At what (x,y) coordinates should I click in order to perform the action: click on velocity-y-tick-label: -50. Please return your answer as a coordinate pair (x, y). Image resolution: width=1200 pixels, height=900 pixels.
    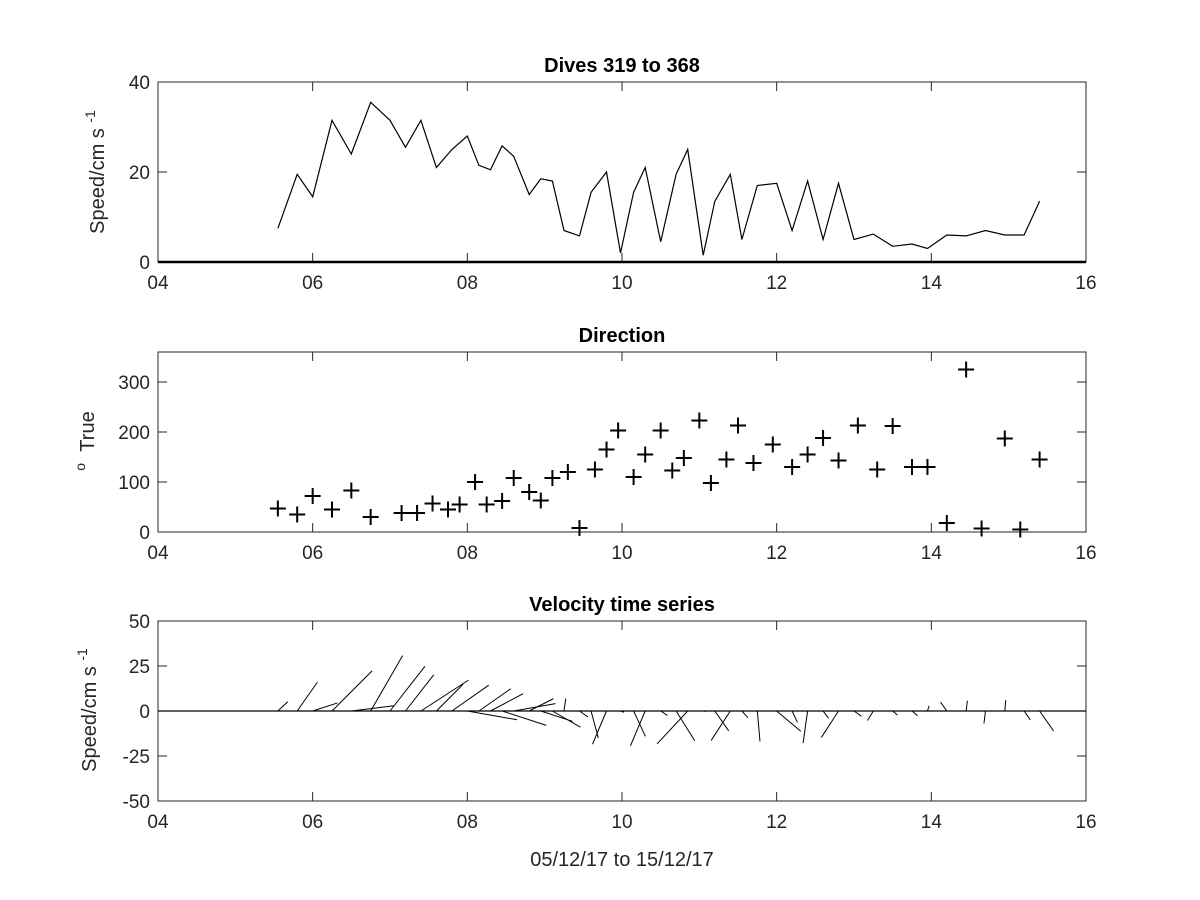
    Looking at the image, I should click on (136, 802).